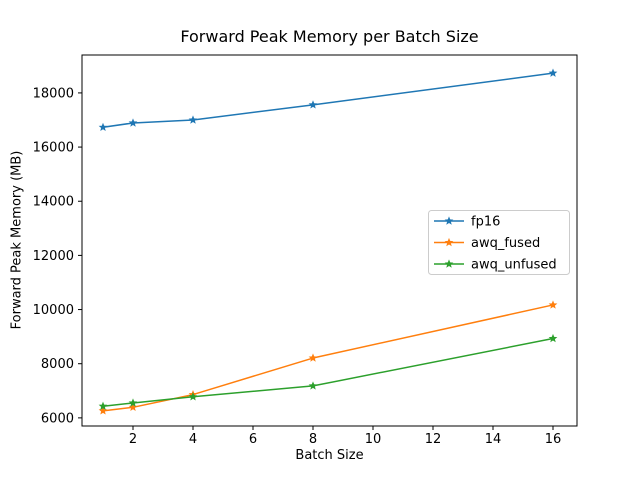  Describe the element at coordinates (313, 439) in the screenshot. I see `x-tick-label: 8` at that location.